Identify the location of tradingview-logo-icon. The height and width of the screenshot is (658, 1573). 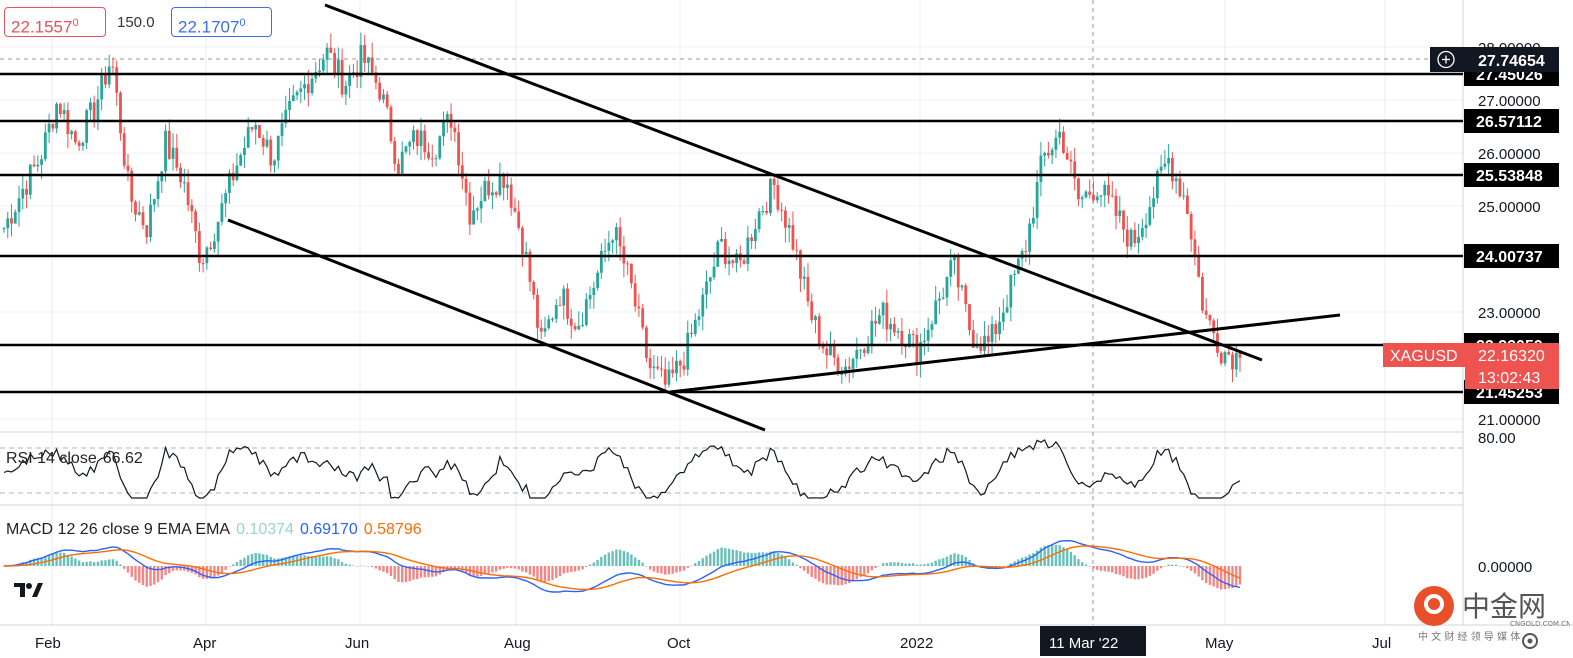
(27, 589).